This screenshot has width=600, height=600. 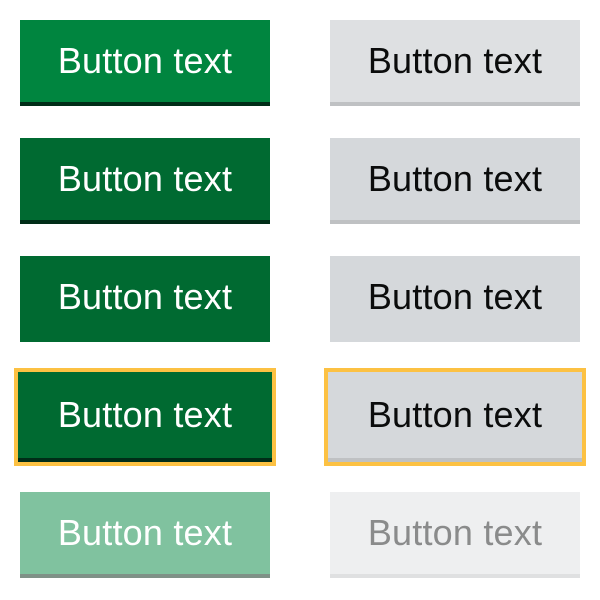 I want to click on secondary-button-focus: Button text, so click(x=455, y=417).